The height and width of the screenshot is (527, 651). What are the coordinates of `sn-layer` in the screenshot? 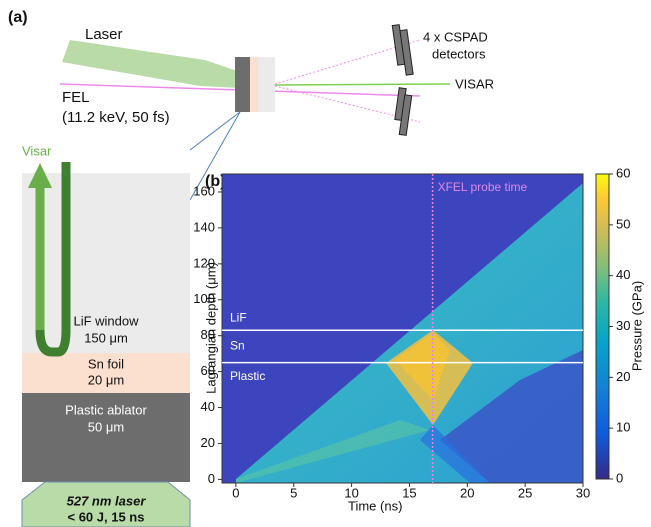 It's located at (106, 373).